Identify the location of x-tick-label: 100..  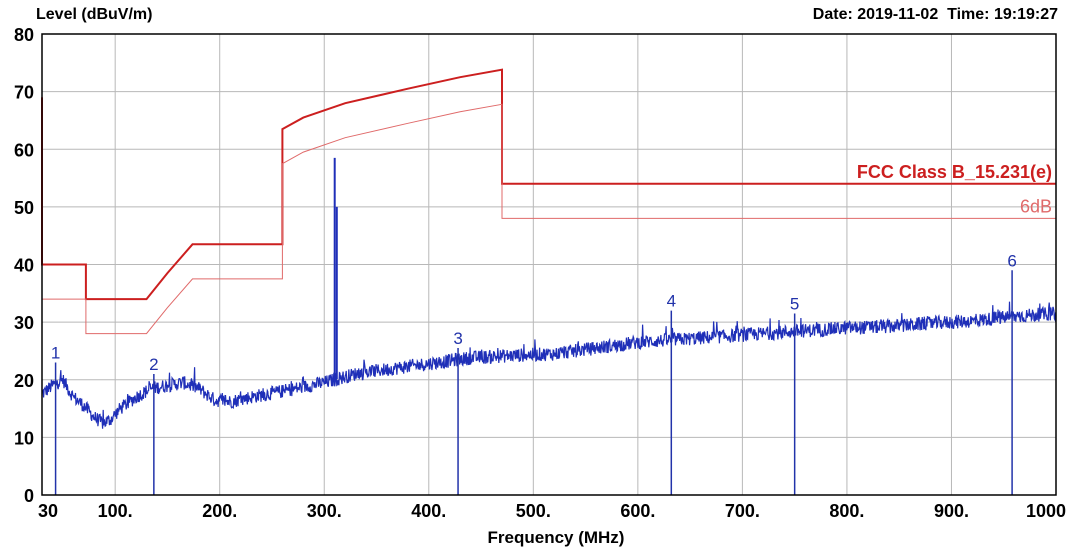
(115, 511).